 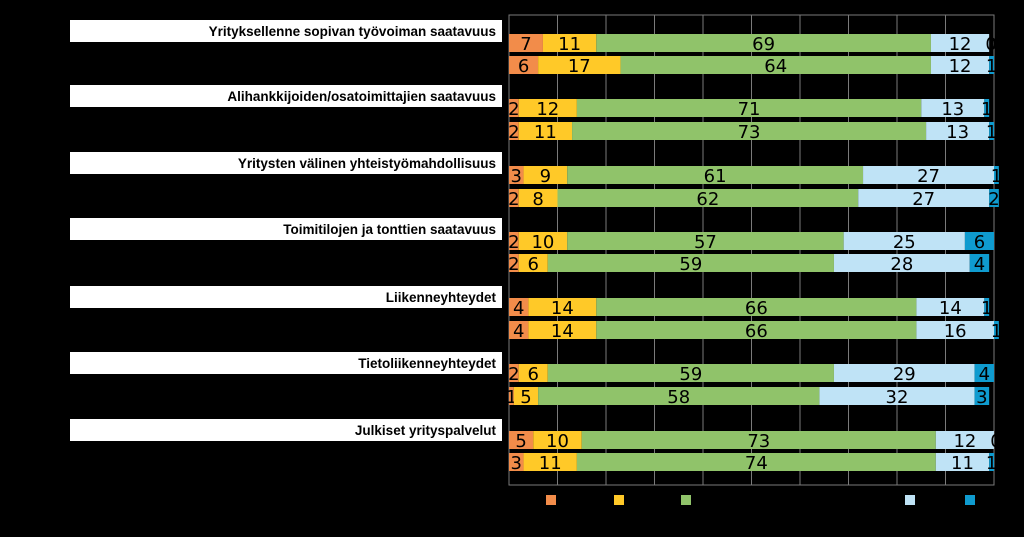 I want to click on data-label: 62, so click(x=707, y=199).